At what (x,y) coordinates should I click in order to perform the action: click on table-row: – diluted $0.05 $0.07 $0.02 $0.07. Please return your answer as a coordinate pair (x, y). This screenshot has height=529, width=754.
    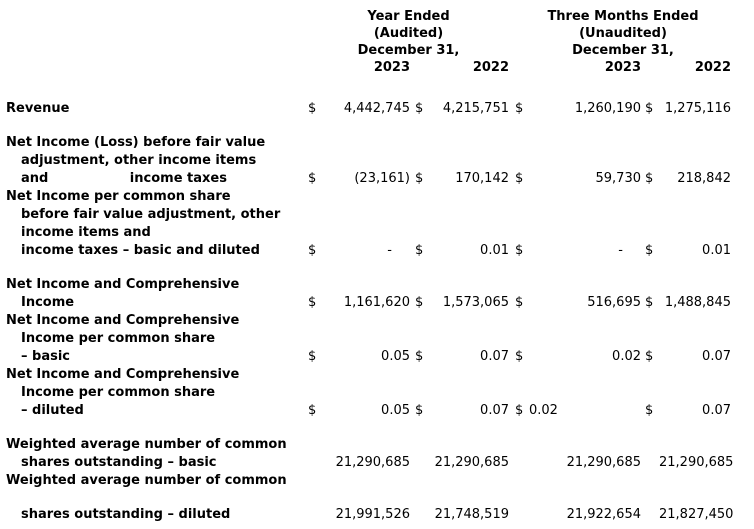
    Looking at the image, I should click on (380, 411).